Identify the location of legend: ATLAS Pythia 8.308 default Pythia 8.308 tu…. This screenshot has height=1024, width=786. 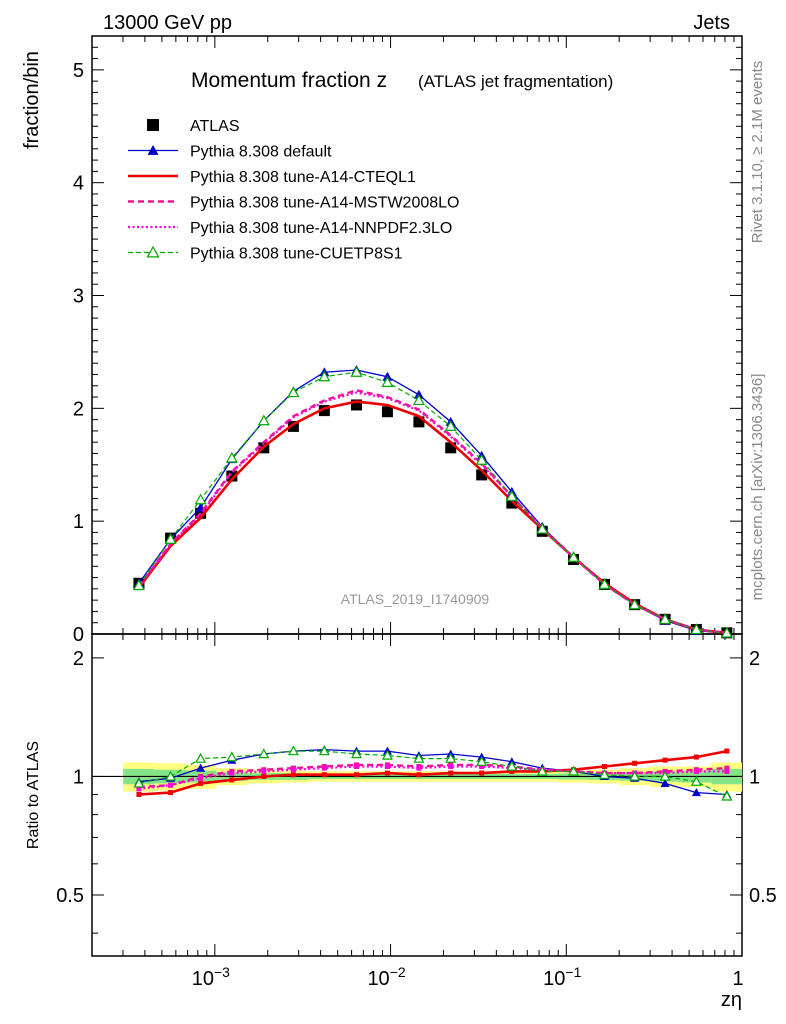
(293, 190).